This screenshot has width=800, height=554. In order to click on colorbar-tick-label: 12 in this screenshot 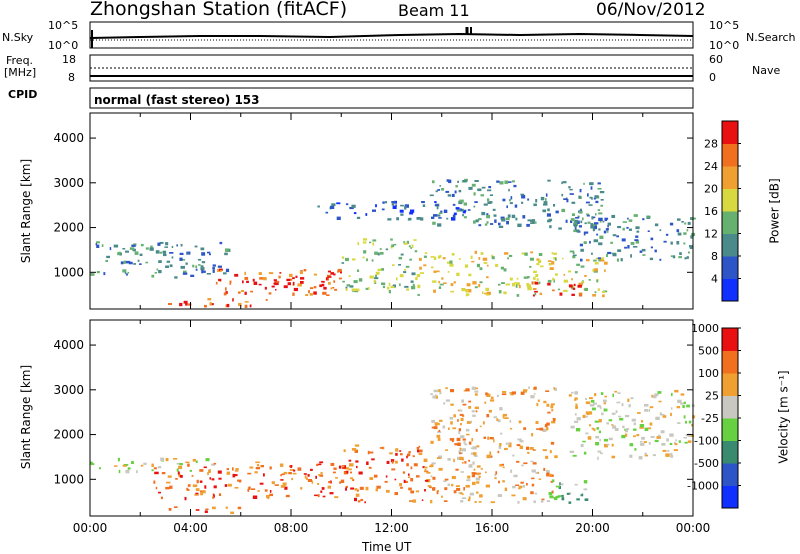, I will do `click(711, 234)`.